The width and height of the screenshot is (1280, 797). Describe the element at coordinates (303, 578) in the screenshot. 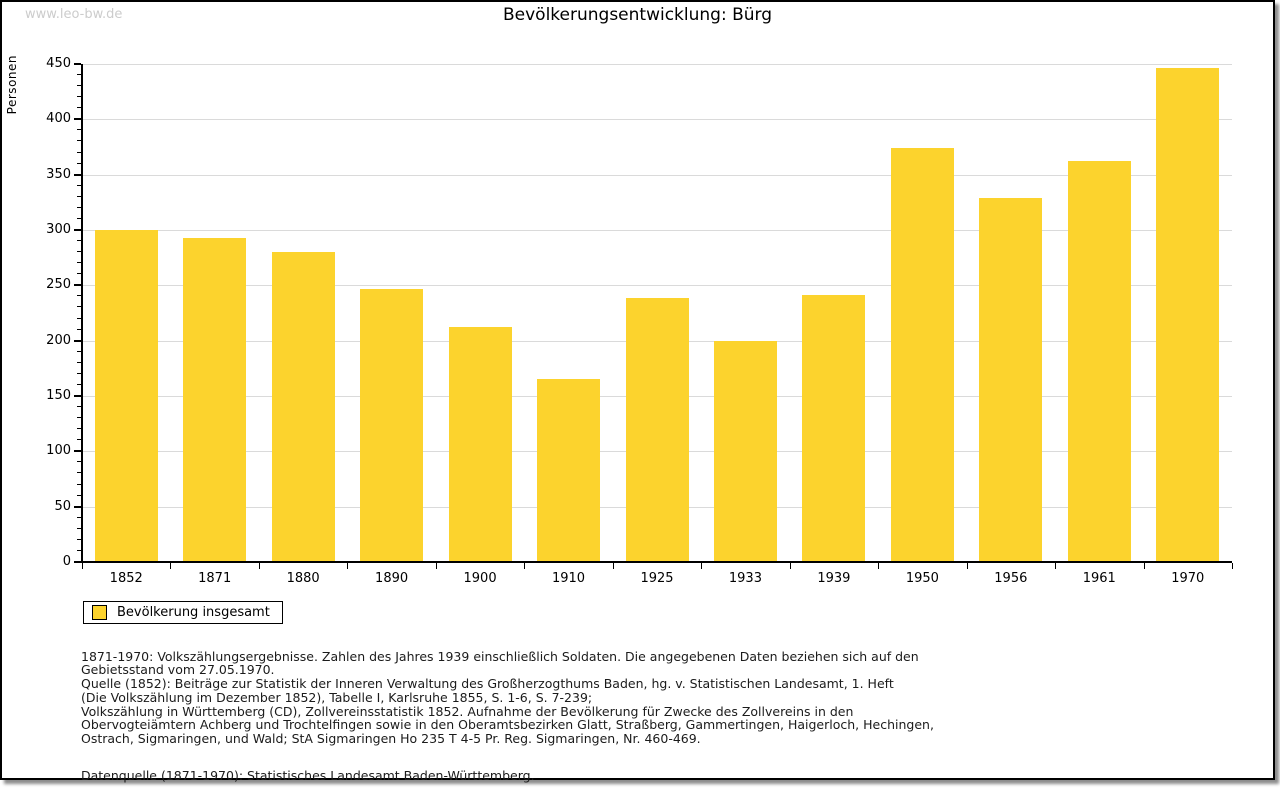

I see `x-tick-label: 1880` at that location.